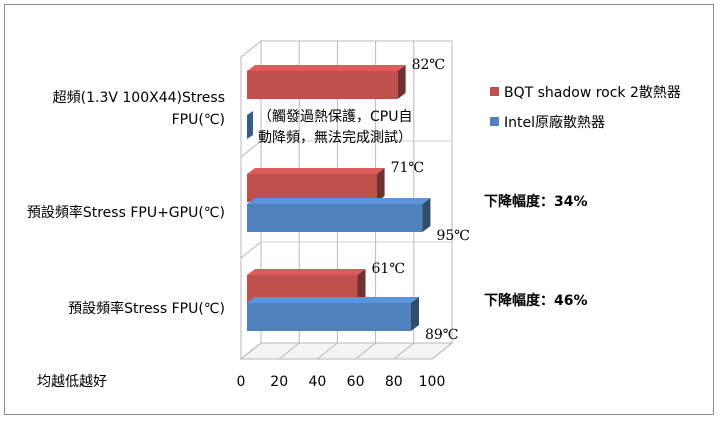 This screenshot has height=421, width=720. Describe the element at coordinates (312, 188) in the screenshot. I see `bar-bqt-1-front` at that location.